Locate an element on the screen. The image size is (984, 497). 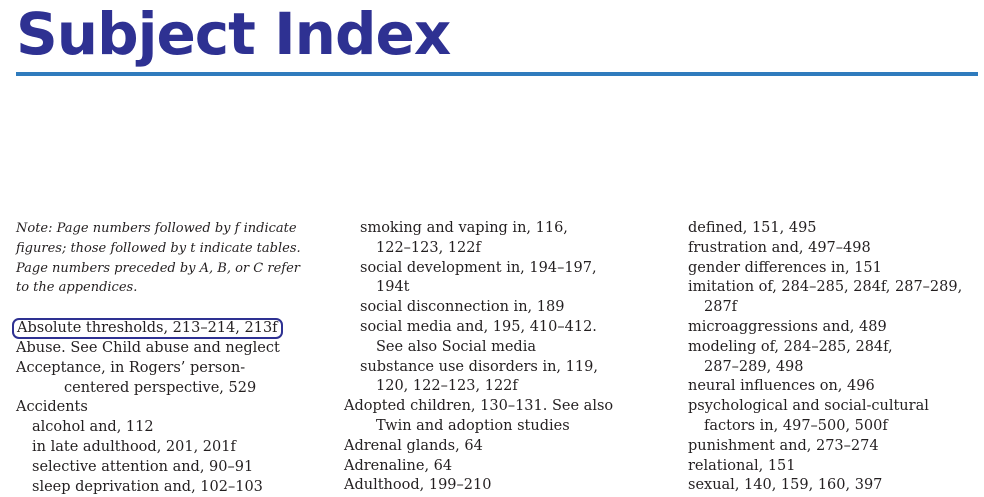
index-subentry-continuation: 287f is located at coordinates (721, 307).